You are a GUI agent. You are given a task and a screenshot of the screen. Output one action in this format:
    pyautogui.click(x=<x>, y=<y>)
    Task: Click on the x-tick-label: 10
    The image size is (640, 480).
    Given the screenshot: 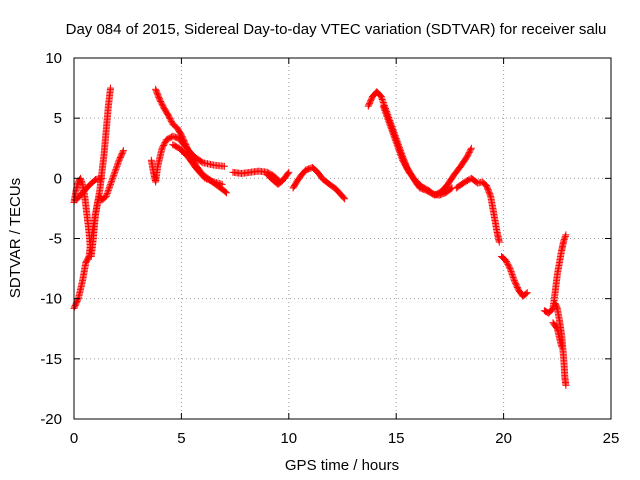 What is the action you would take?
    pyautogui.click(x=288, y=438)
    